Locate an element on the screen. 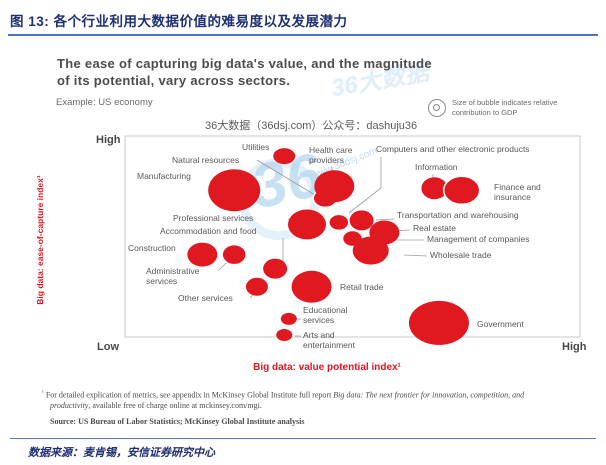 The image size is (606, 465). label-retail-trade: Retail trade is located at coordinates (362, 287).